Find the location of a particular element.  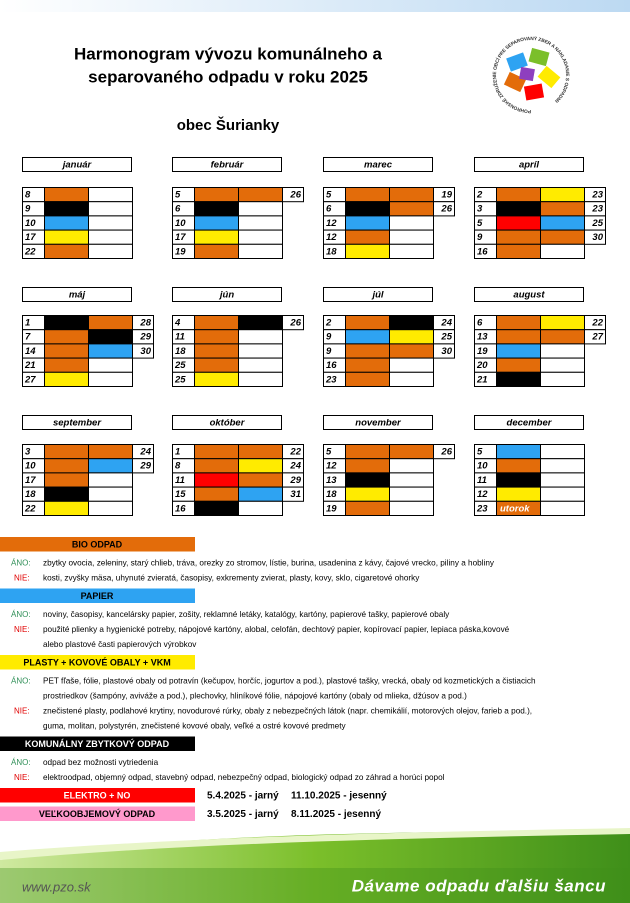

day: 3 is located at coordinates (28, 452).